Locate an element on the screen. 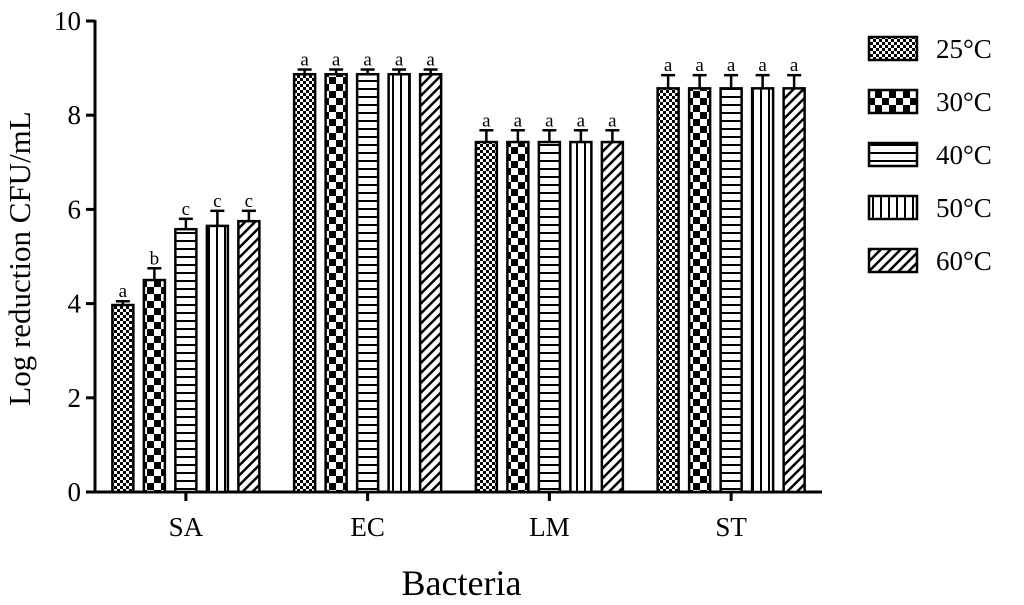  legend-label: 25°C is located at coordinates (964, 49).